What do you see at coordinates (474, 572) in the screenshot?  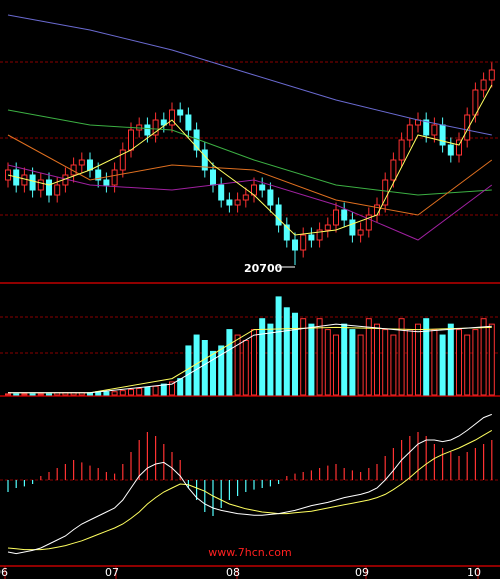 I see `x-tick-label: 10` at bounding box center [474, 572].